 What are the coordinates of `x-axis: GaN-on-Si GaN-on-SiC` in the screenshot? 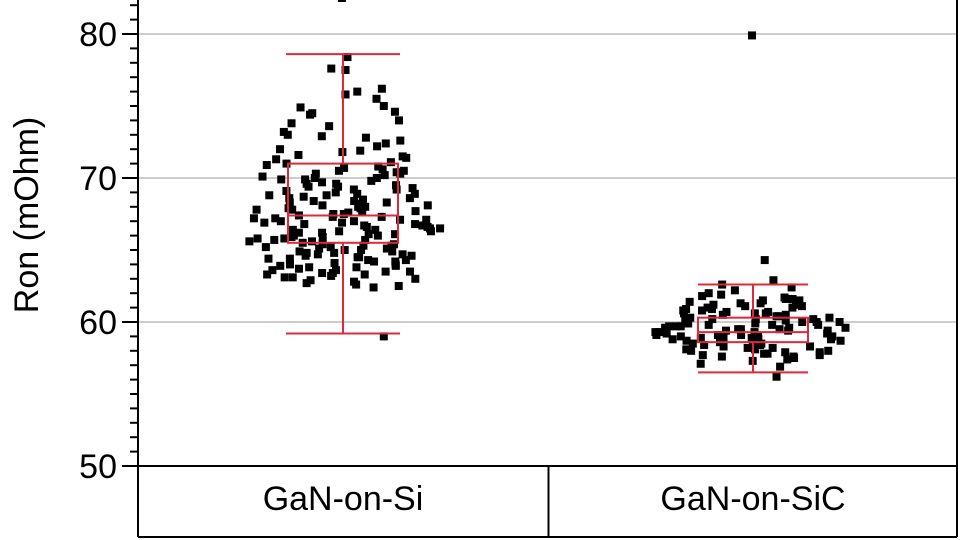 It's located at (554, 499).